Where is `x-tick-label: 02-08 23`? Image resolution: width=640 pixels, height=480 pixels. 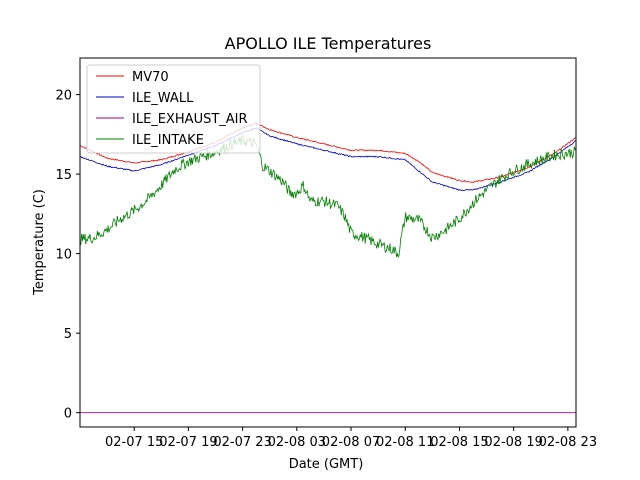 x-tick-label: 02-08 23 is located at coordinates (568, 442).